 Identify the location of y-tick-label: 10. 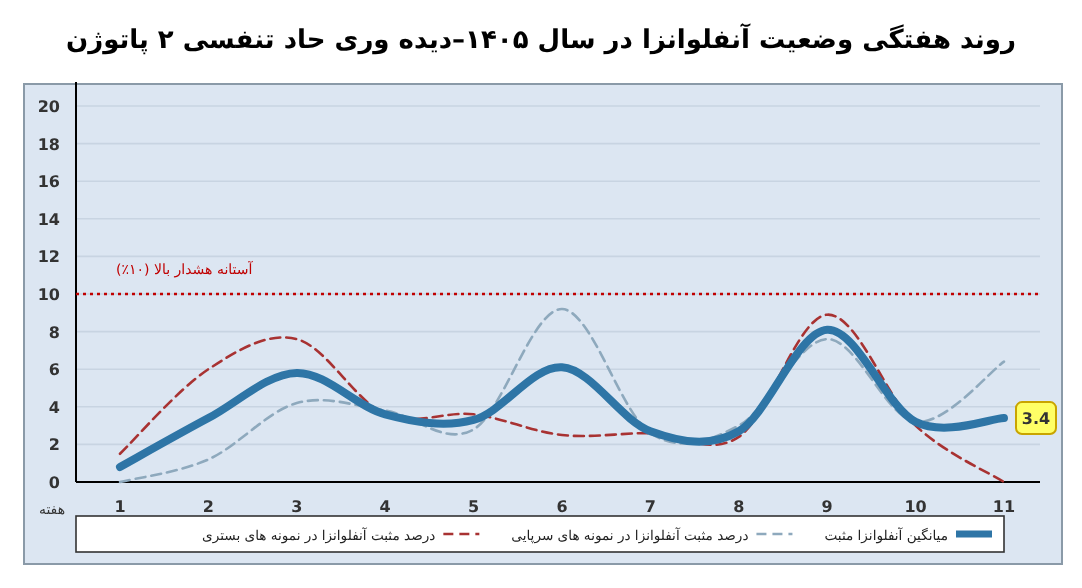
(49, 295).